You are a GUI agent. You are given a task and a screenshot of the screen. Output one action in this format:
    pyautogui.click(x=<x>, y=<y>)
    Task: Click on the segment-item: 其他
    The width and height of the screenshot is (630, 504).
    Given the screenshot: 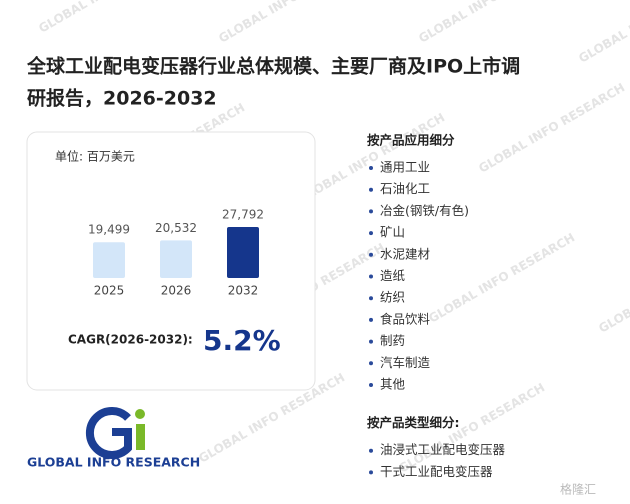 What is the action you would take?
    pyautogui.click(x=393, y=384)
    